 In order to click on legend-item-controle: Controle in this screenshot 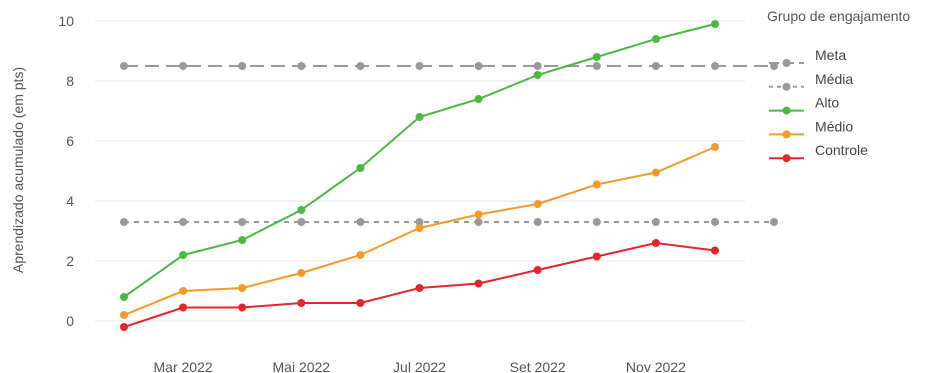, I will do `click(818, 152)`.